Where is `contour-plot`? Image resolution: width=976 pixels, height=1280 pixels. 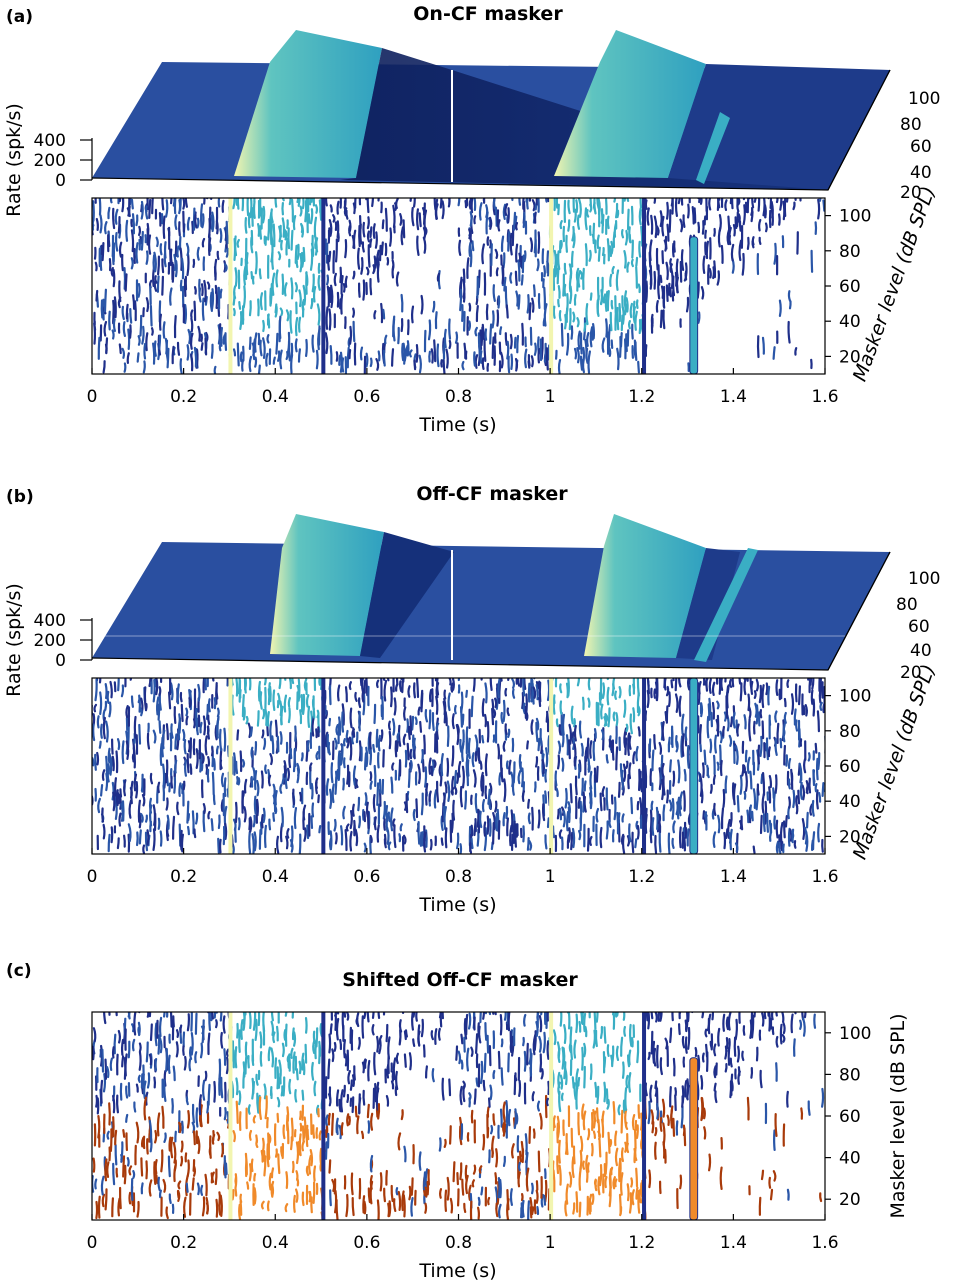 contour-plot is located at coordinates (458, 286).